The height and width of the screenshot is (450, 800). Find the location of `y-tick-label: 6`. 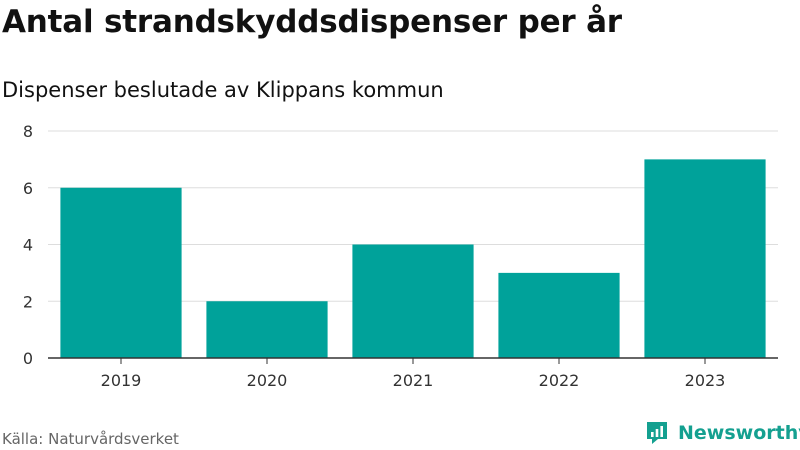

y-tick-label: 6 is located at coordinates (28, 188).